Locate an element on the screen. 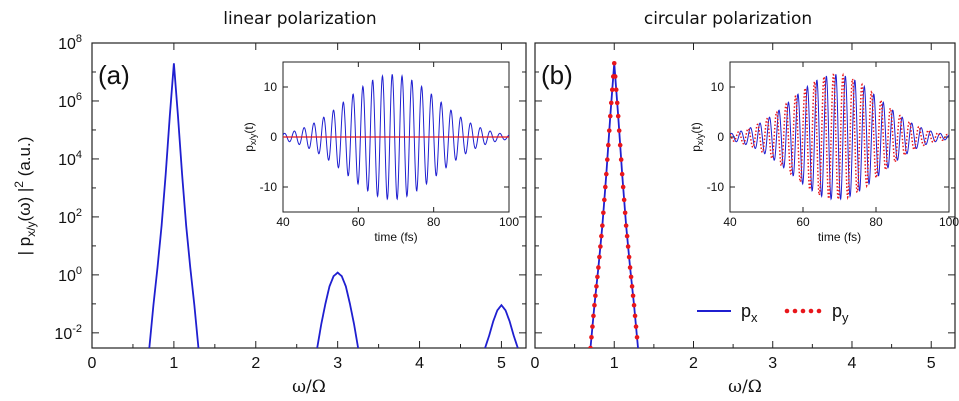 This screenshot has width=959, height=401. y-tick-label: 10² is located at coordinates (70, 217).